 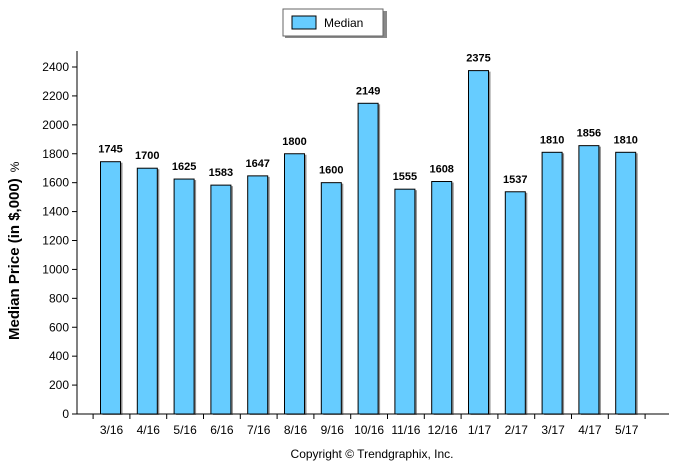 What do you see at coordinates (553, 430) in the screenshot?
I see `x-tick-label: 3/17` at bounding box center [553, 430].